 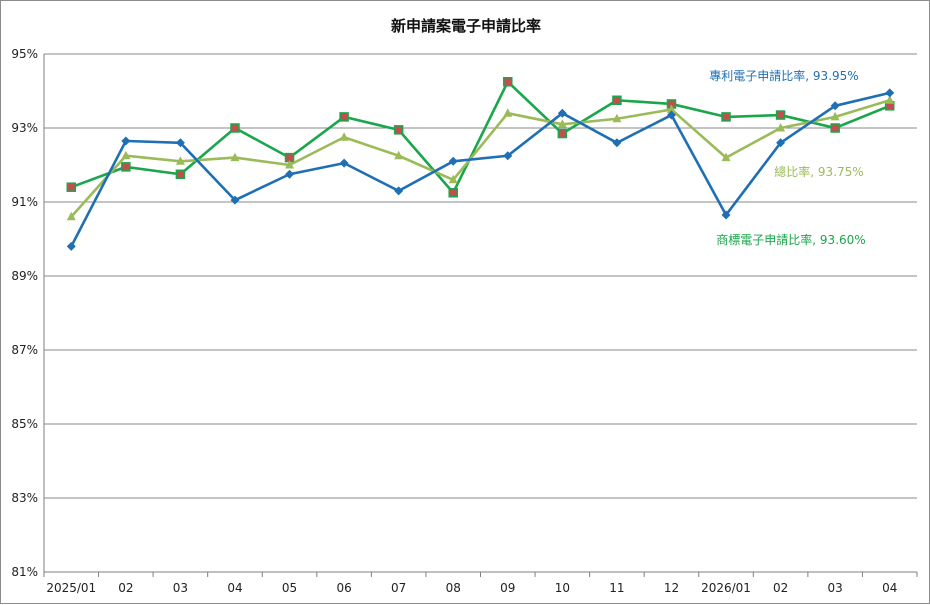 What do you see at coordinates (562, 588) in the screenshot?
I see `x-tick-label: 10` at bounding box center [562, 588].